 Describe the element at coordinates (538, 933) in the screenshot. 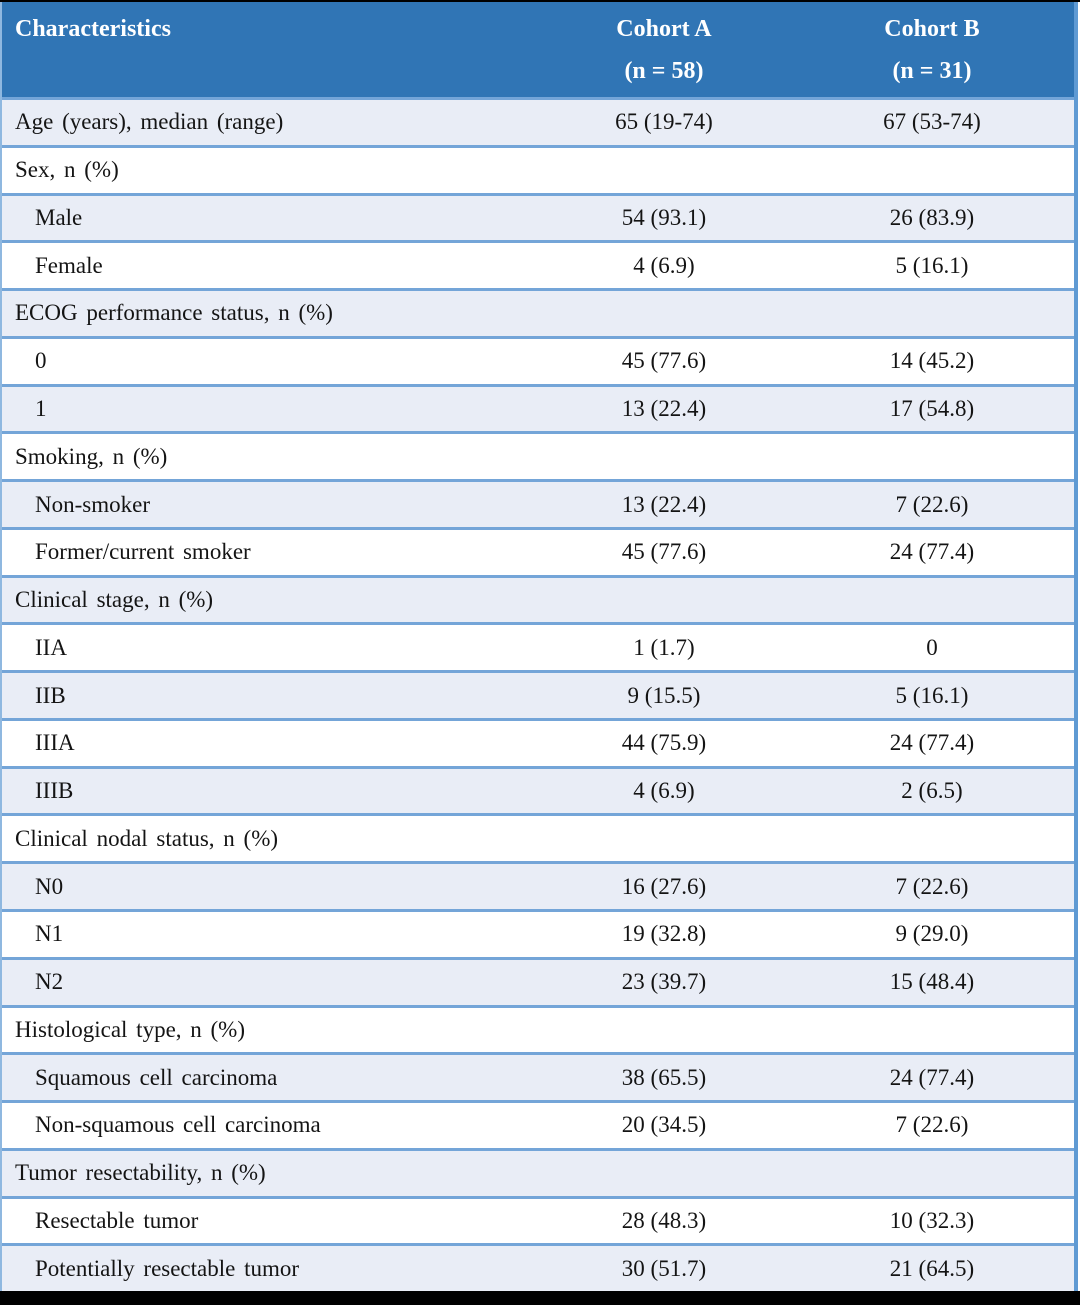

I see `table-row: N1 19 (32.8) 9 (29.0)` at that location.